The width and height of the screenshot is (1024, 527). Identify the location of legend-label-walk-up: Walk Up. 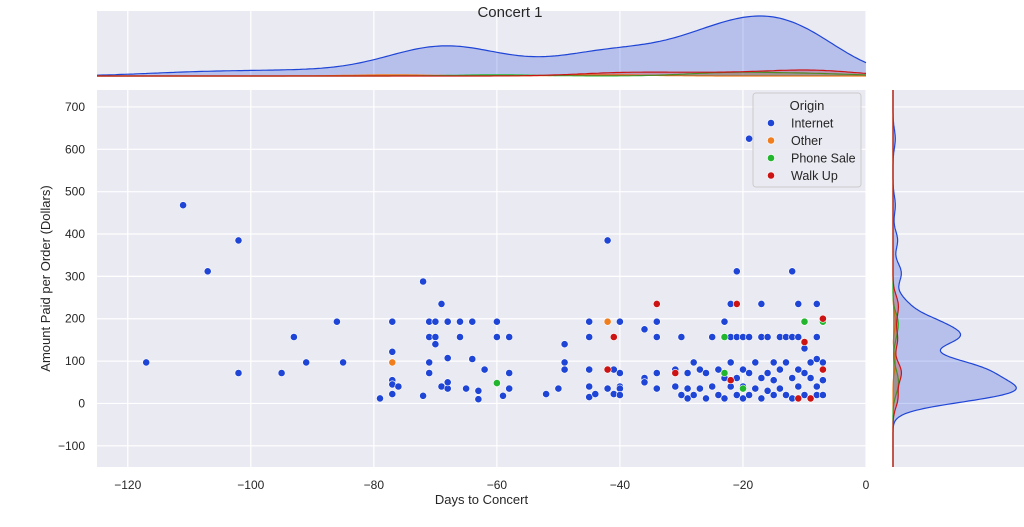
(814, 176).